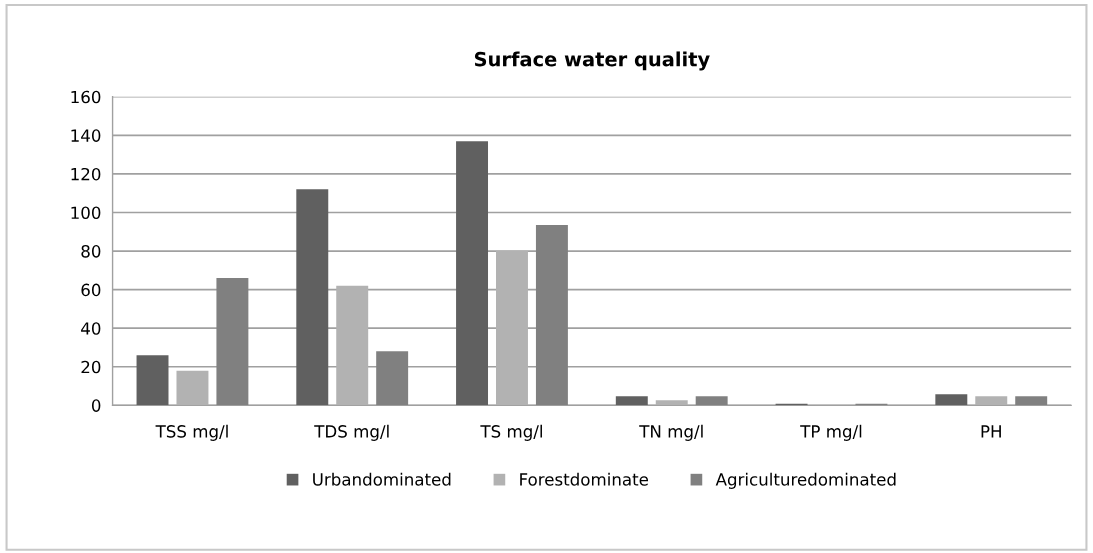  Describe the element at coordinates (511, 432) in the screenshot. I see `x-tick-label: TS mg/l` at that location.